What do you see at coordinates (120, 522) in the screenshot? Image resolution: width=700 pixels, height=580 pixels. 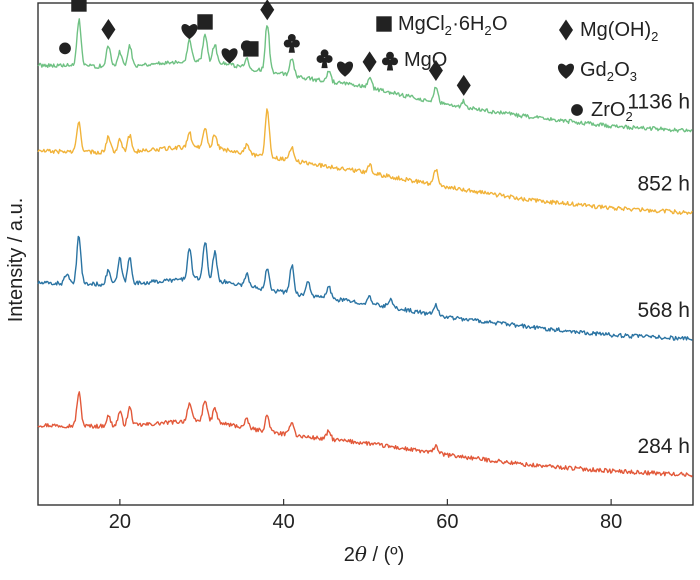 I see `x-tick-label: 20` at bounding box center [120, 522].